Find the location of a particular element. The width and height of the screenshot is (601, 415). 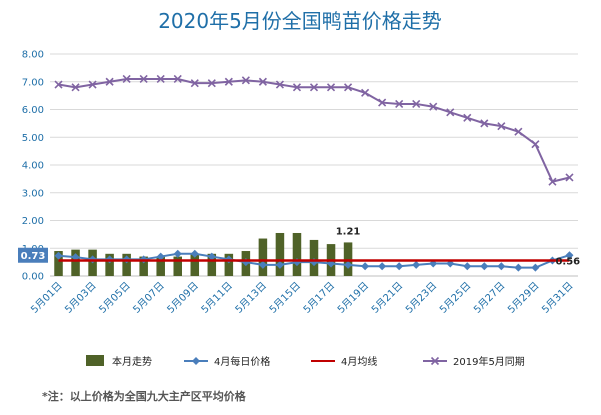

y-tick-label: 0.00 is located at coordinates (33, 277).